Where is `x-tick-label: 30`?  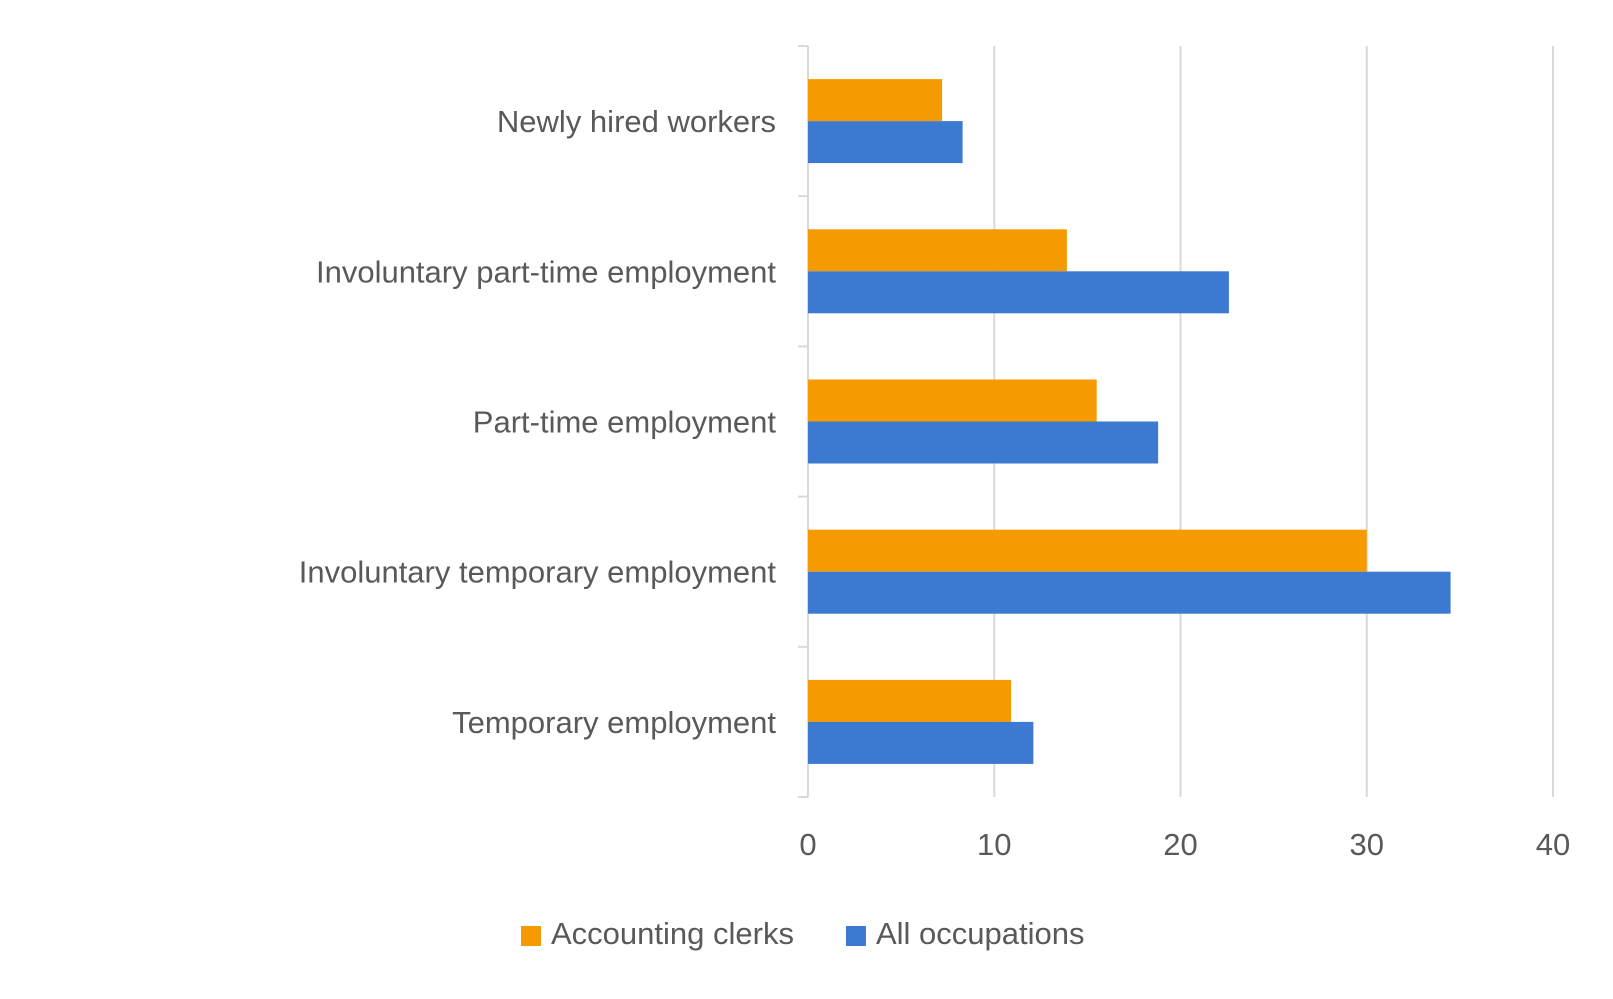 x-tick-label: 30 is located at coordinates (1367, 844).